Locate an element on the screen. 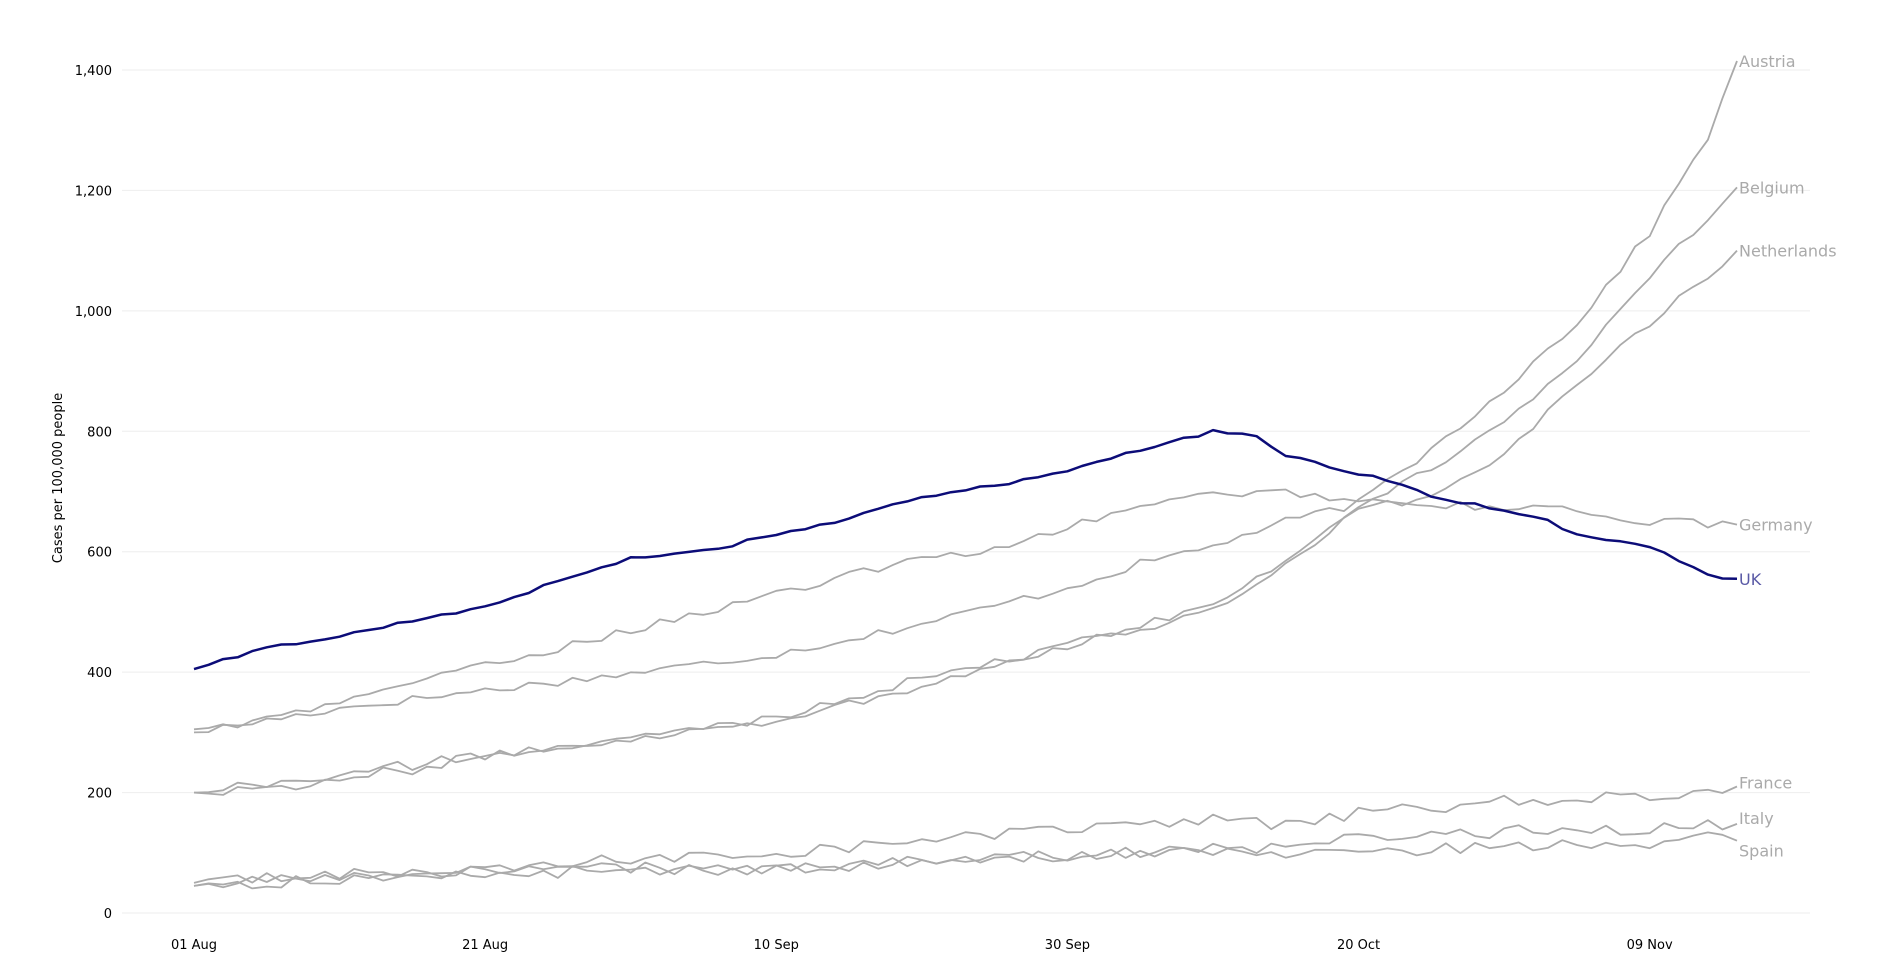 This screenshot has height=969, width=1903. series-line-spain is located at coordinates (965, 857).